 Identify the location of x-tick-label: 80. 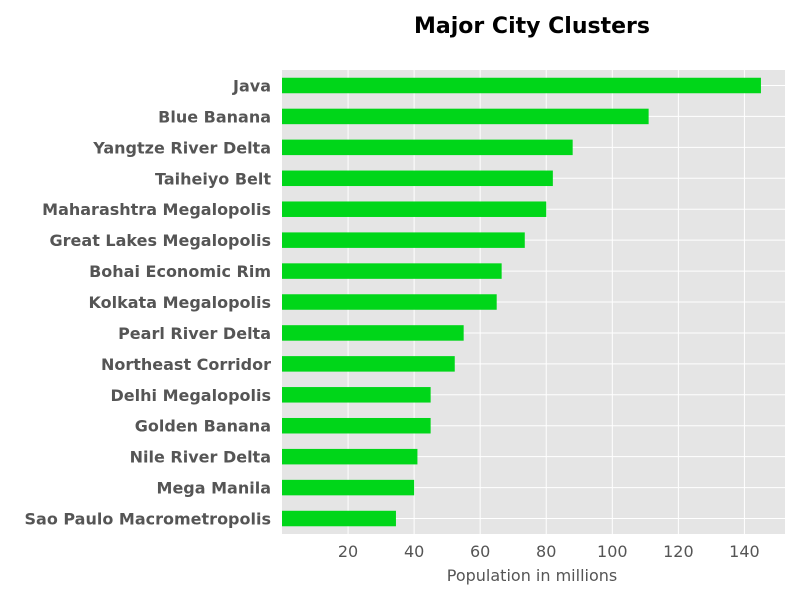
(546, 551).